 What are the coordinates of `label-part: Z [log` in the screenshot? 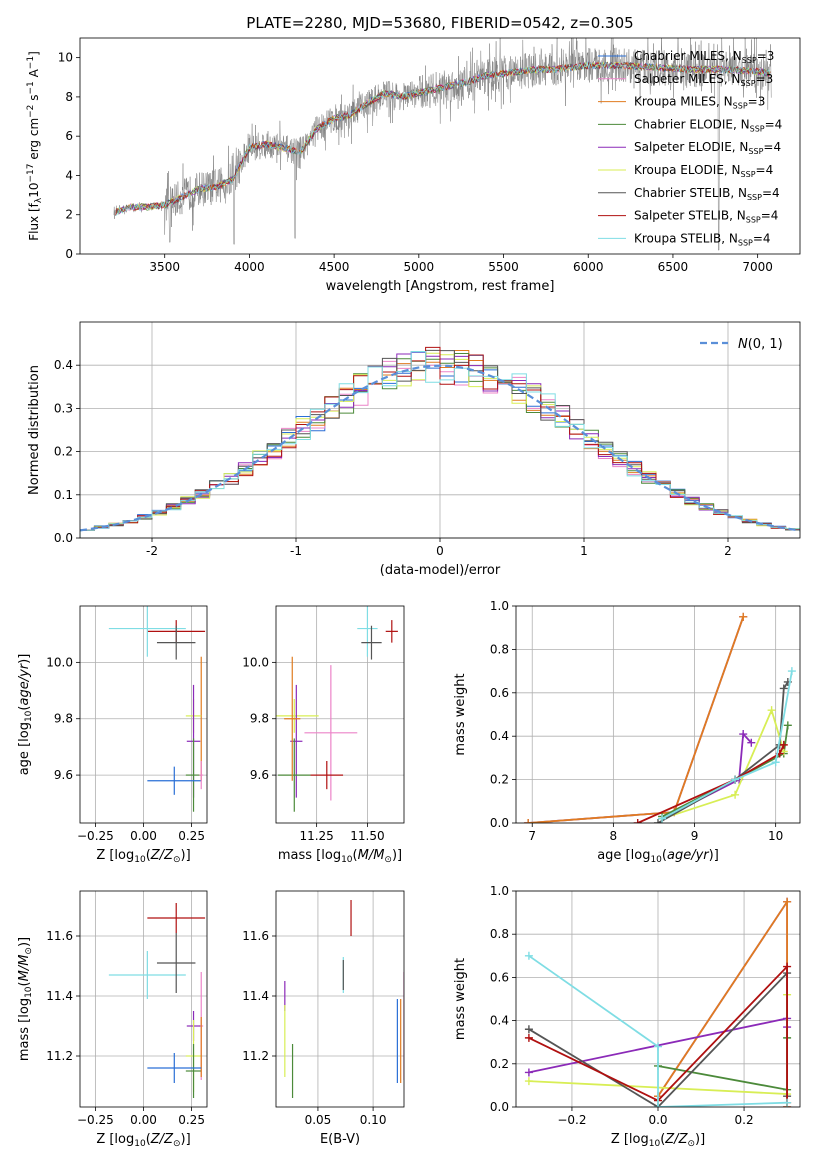 It's located at (115, 1139).